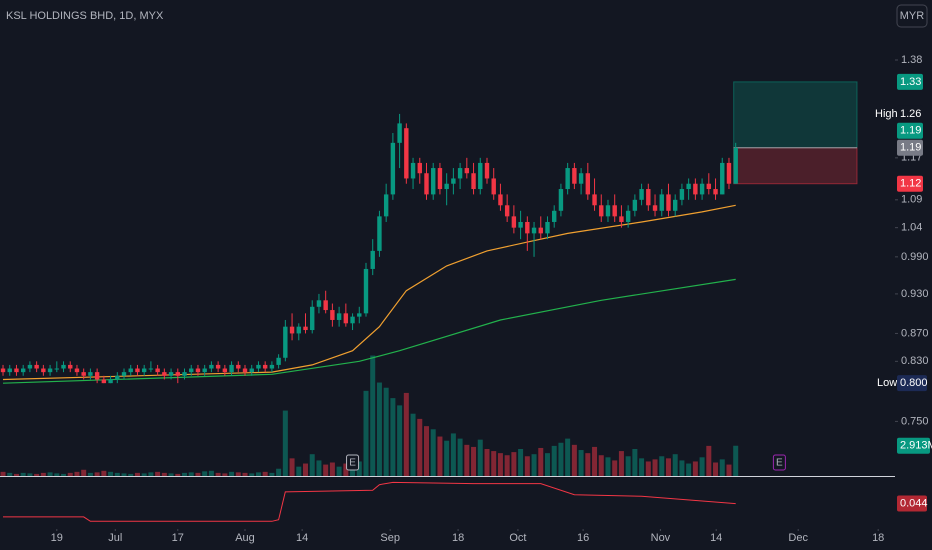 This screenshot has height=550, width=932. Describe the element at coordinates (915, 333) in the screenshot. I see `y-tick-label: 0.870` at that location.